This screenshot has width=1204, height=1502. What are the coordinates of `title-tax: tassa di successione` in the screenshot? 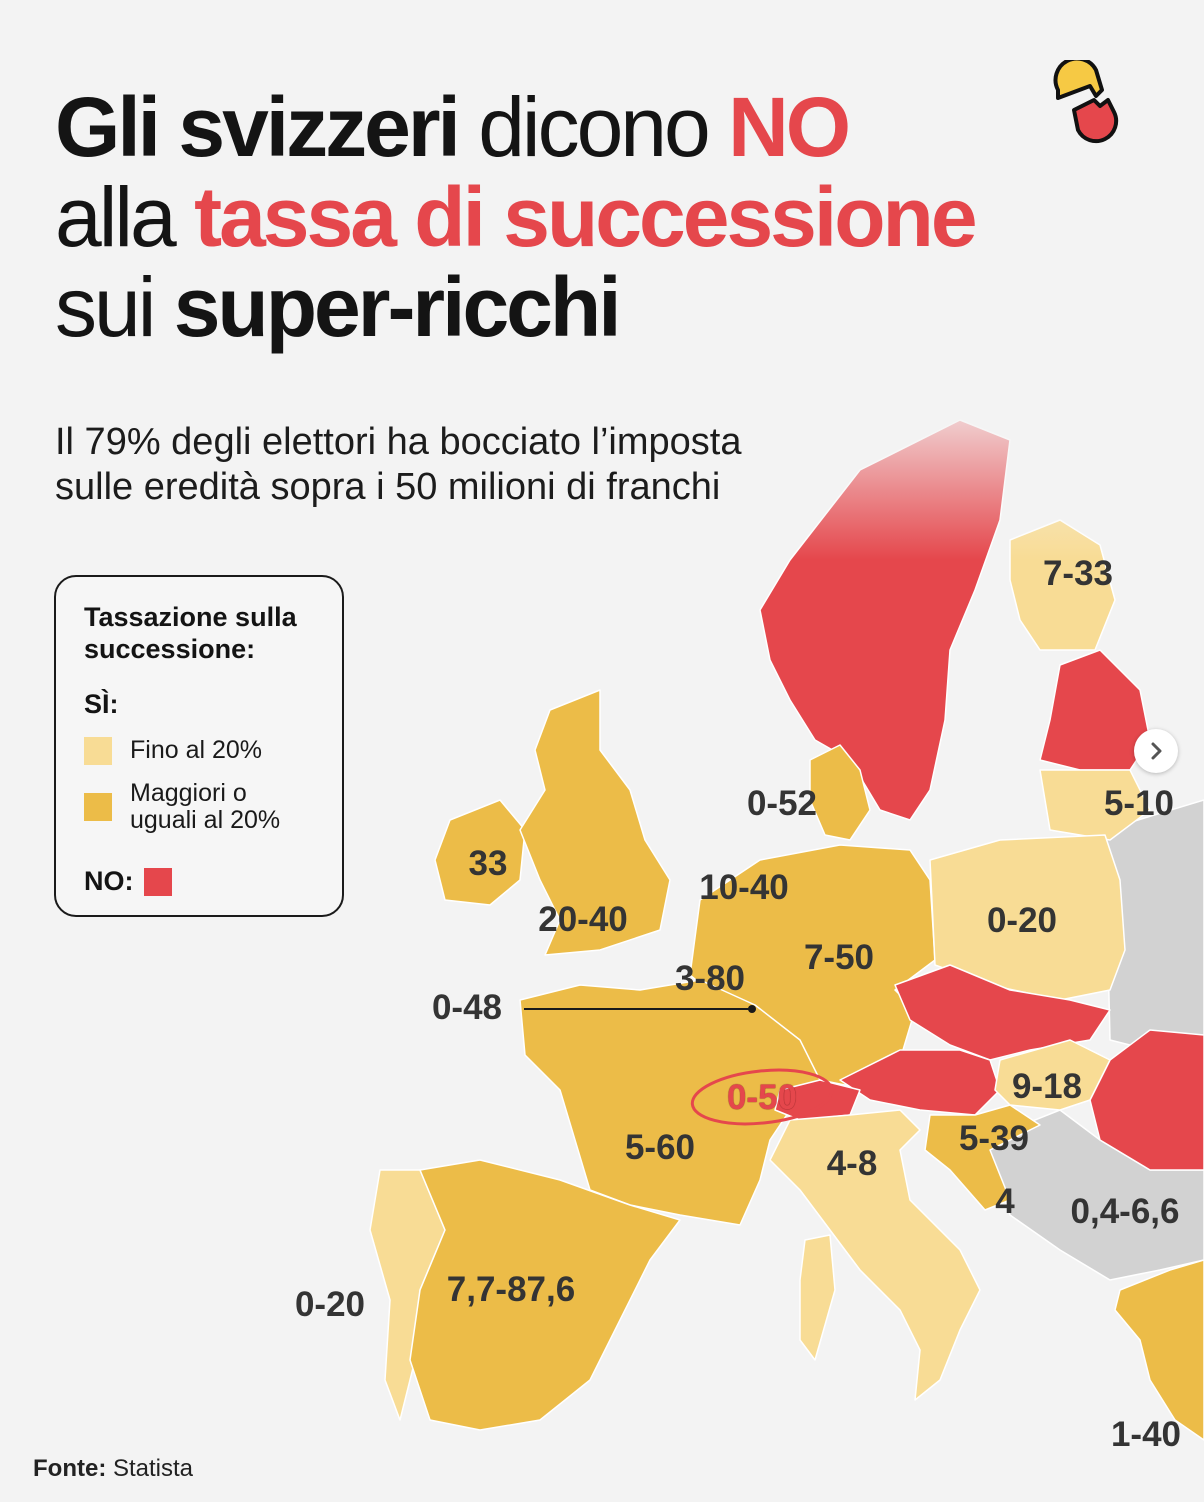 It's located at (585, 217).